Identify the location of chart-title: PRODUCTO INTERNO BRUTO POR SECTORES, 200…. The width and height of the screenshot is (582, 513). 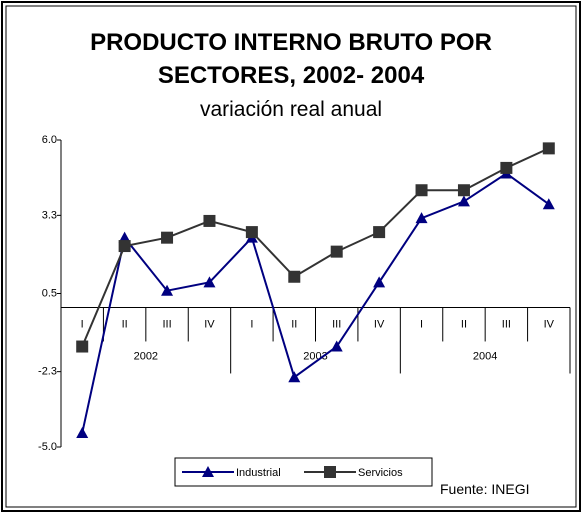
(291, 59).